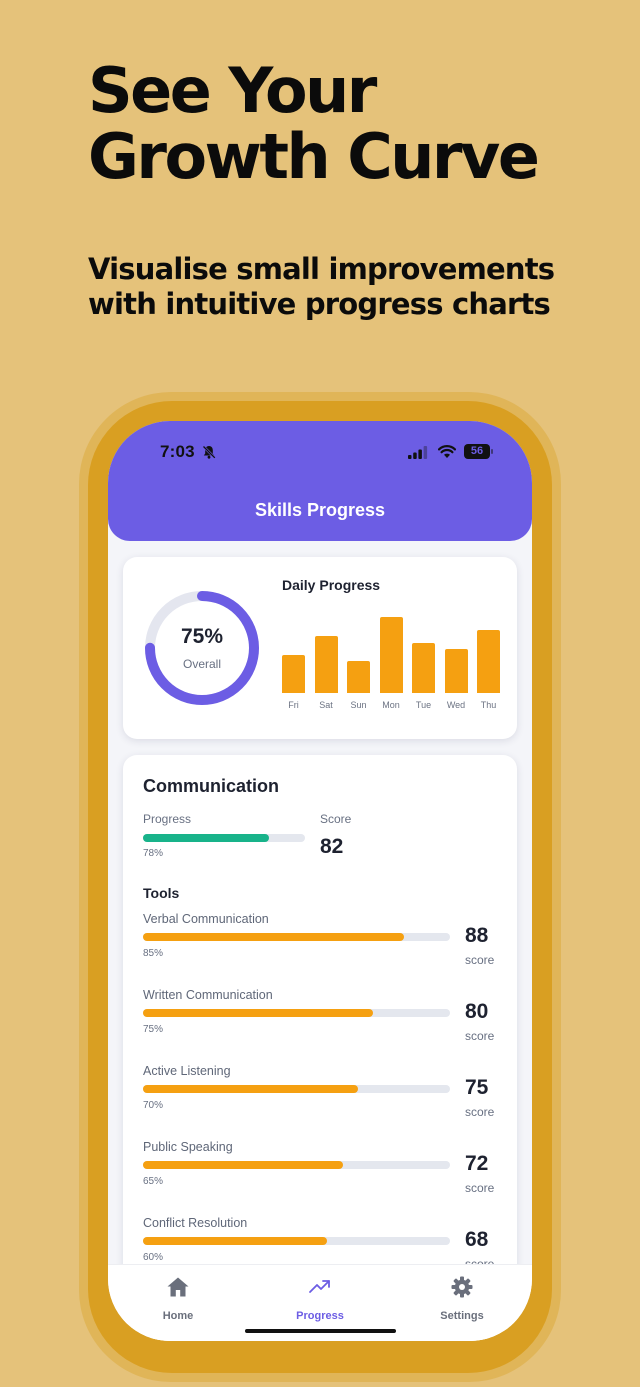  What do you see at coordinates (153, 953) in the screenshot?
I see `tool-percent: 85%` at bounding box center [153, 953].